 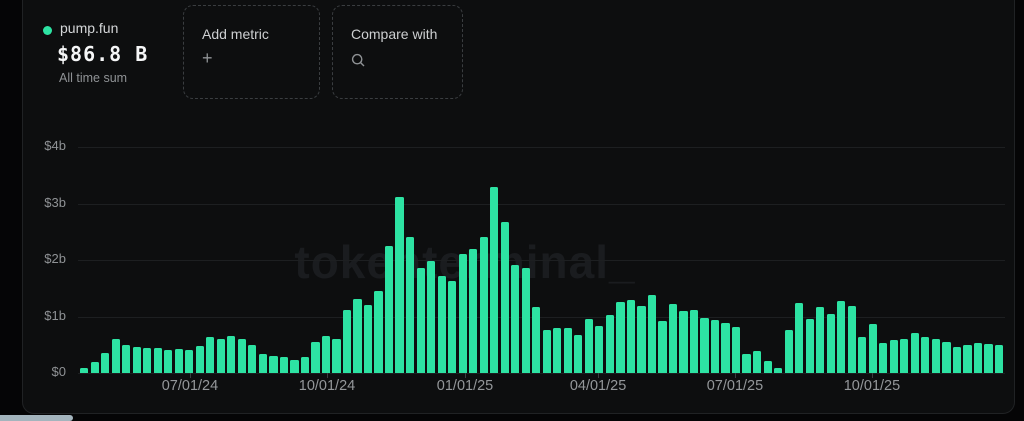 What do you see at coordinates (251, 52) in the screenshot?
I see `add-metric-button: Add metric +` at bounding box center [251, 52].